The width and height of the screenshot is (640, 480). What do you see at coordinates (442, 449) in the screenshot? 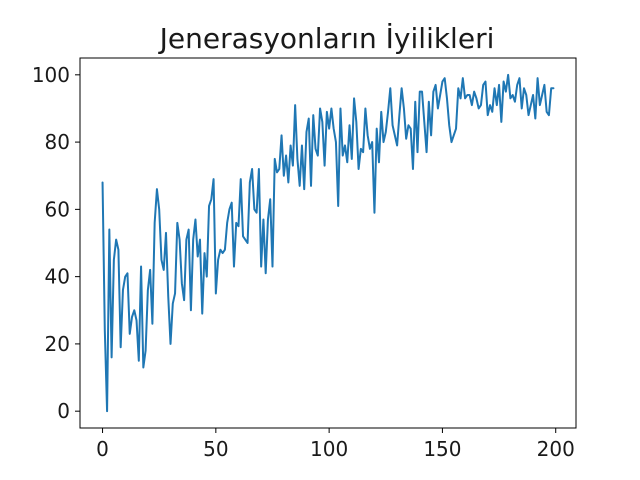
I see `x-tick-label: 150` at bounding box center [442, 449].